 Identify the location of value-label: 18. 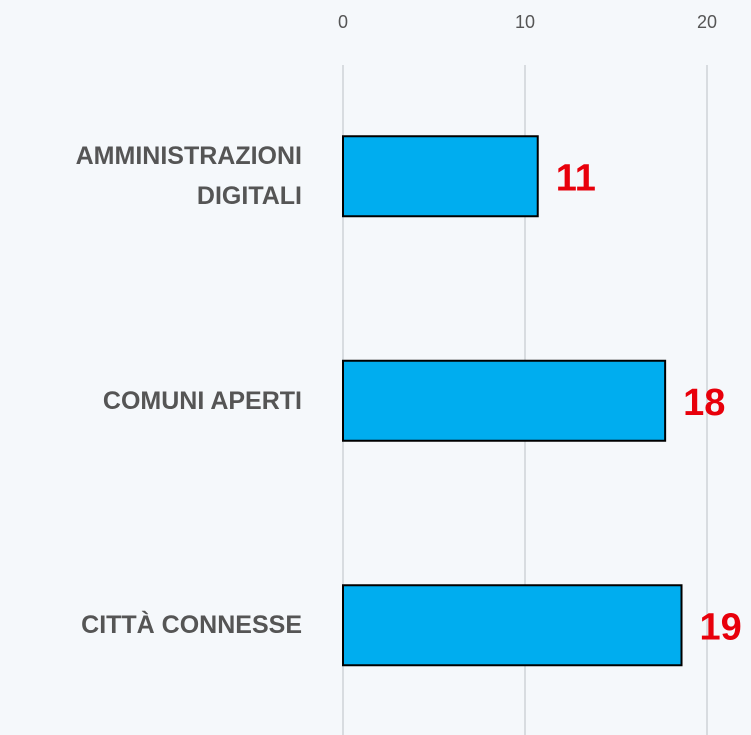
(704, 403).